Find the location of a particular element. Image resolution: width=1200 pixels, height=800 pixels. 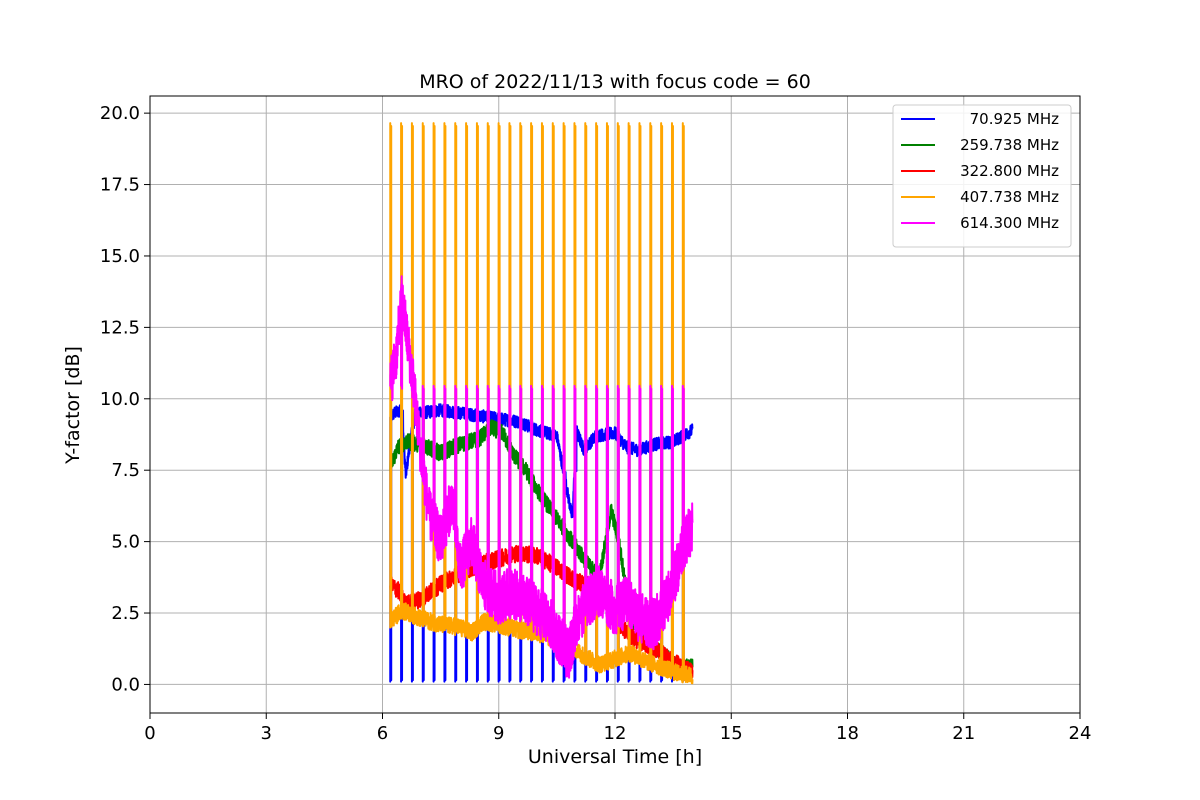

y-tick-label: 7.5 is located at coordinates (125, 470).